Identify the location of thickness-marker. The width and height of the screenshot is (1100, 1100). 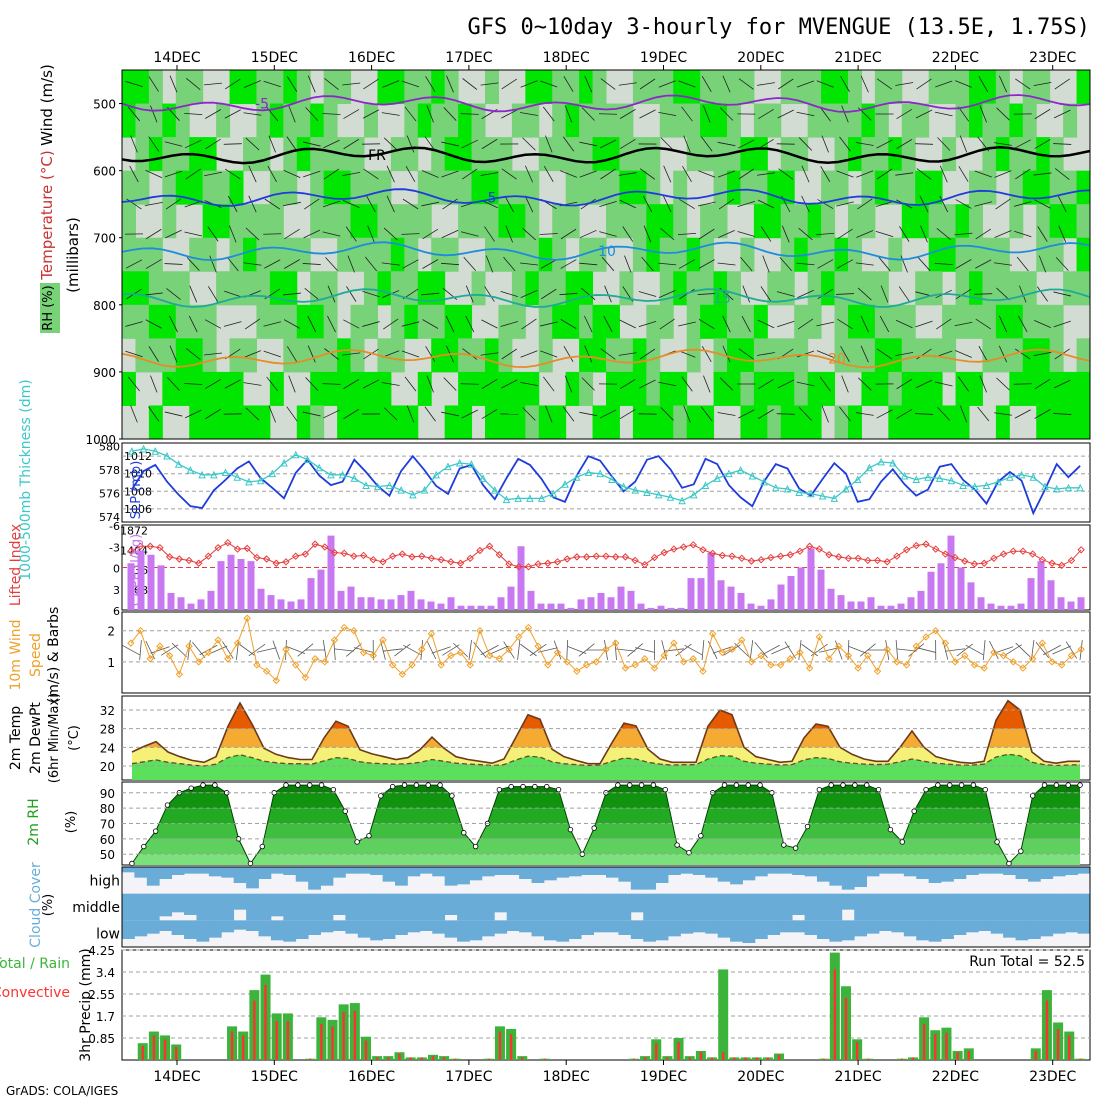
(799, 492).